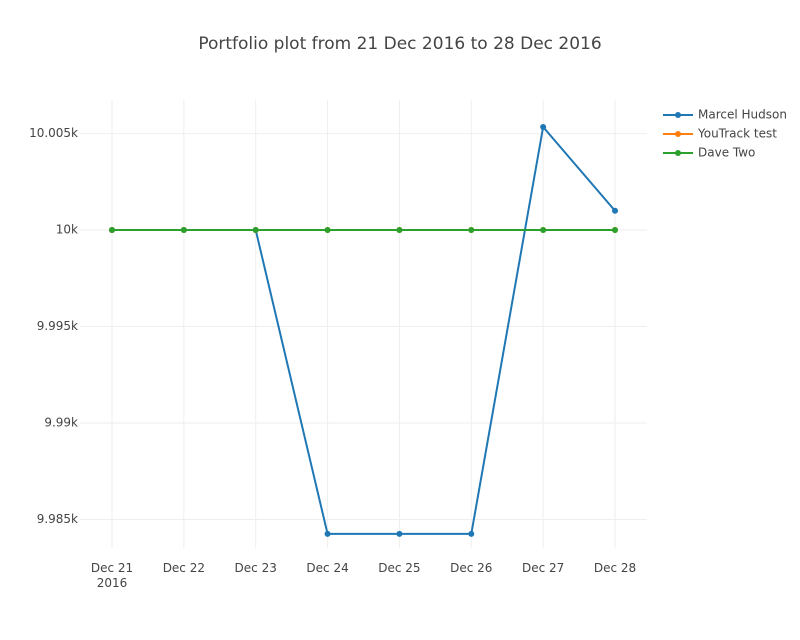 The height and width of the screenshot is (640, 800). What do you see at coordinates (112, 575) in the screenshot?
I see `x-tick-label: Dec 21 2016` at bounding box center [112, 575].